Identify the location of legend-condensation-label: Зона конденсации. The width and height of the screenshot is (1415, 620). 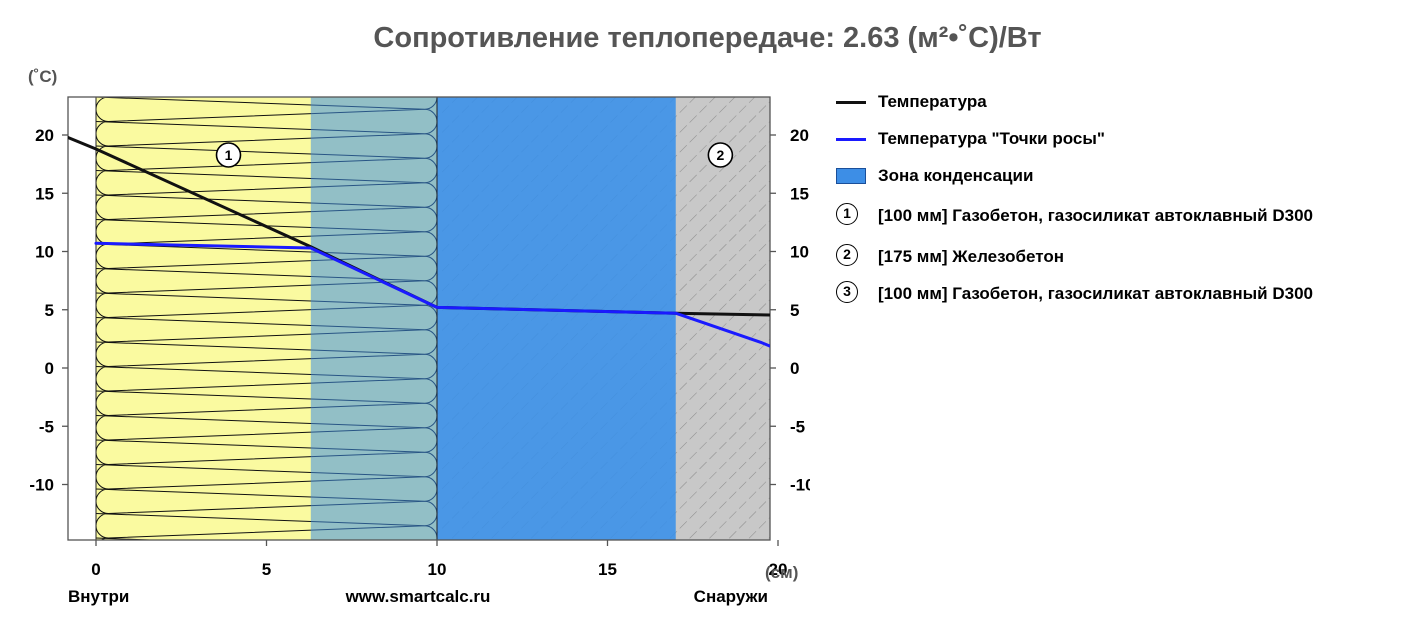
(956, 175).